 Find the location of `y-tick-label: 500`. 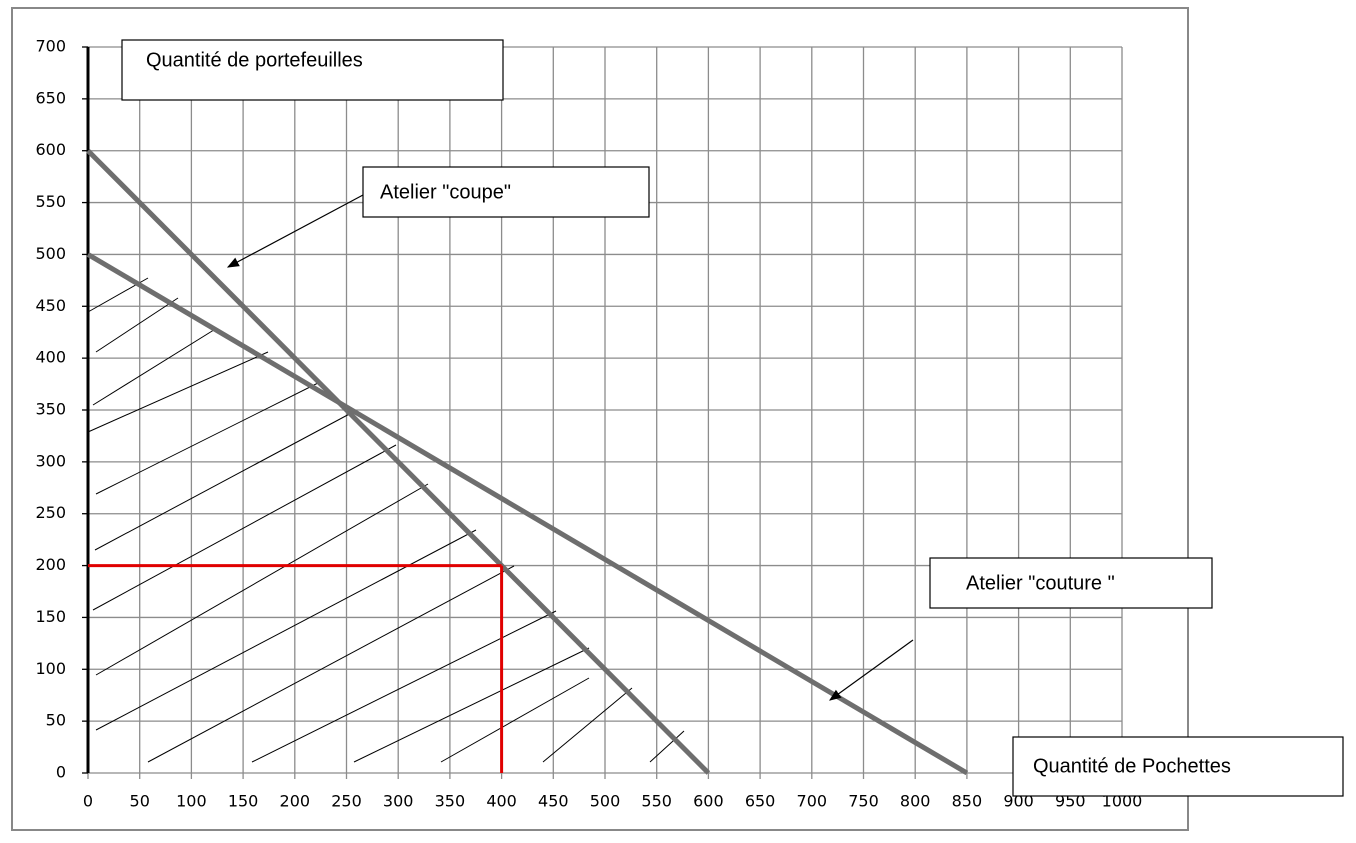

y-tick-label: 500 is located at coordinates (50, 253).